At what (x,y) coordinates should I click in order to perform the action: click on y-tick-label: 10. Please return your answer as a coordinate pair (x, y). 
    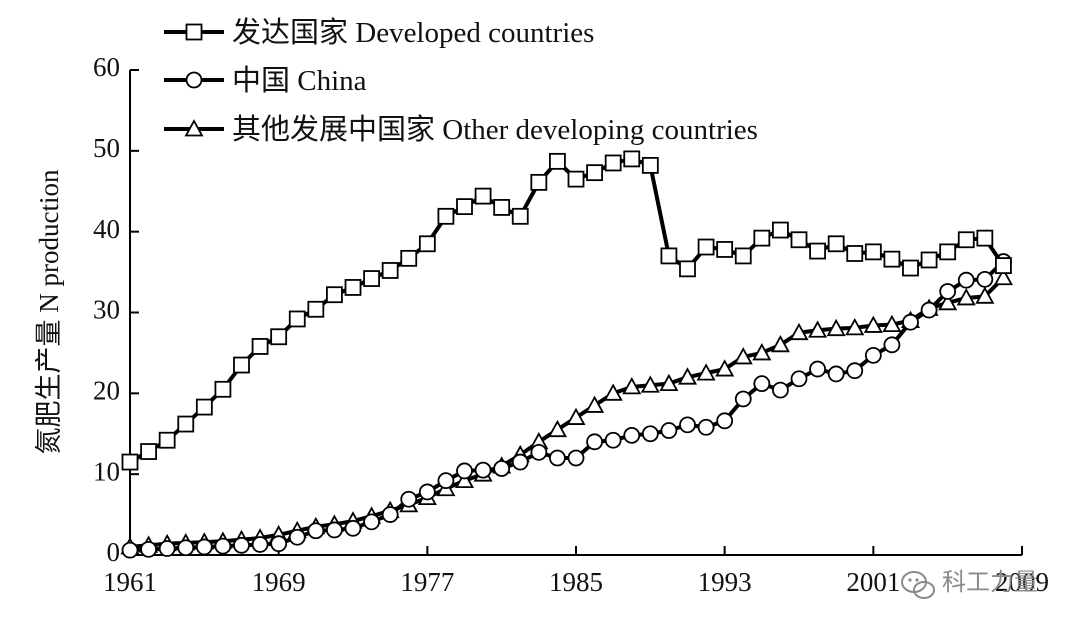
    Looking at the image, I should click on (106, 471).